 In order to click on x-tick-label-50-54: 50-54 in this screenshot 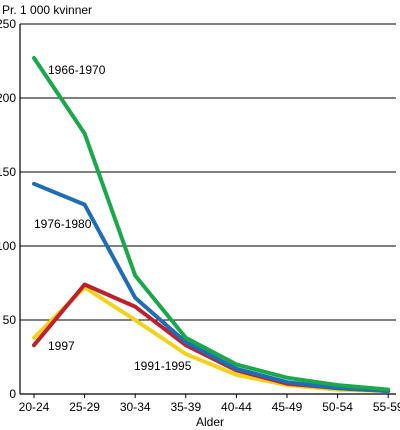, I will do `click(337, 407)`.